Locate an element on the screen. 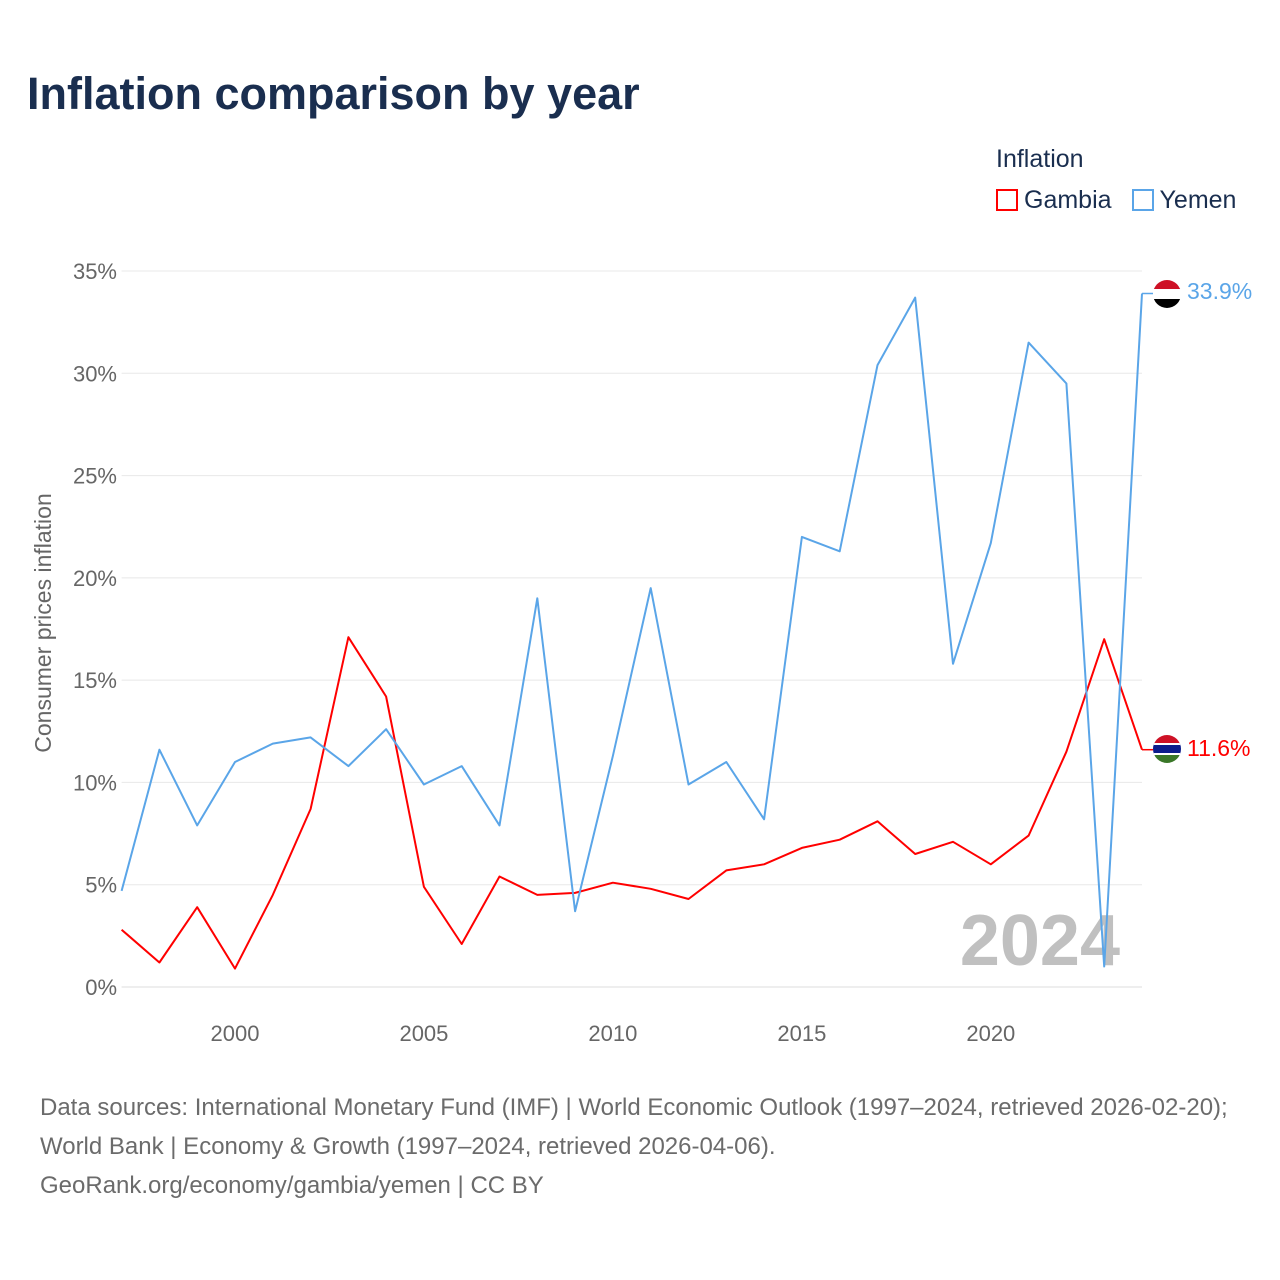  year-watermark: 2024 is located at coordinates (1040, 941).